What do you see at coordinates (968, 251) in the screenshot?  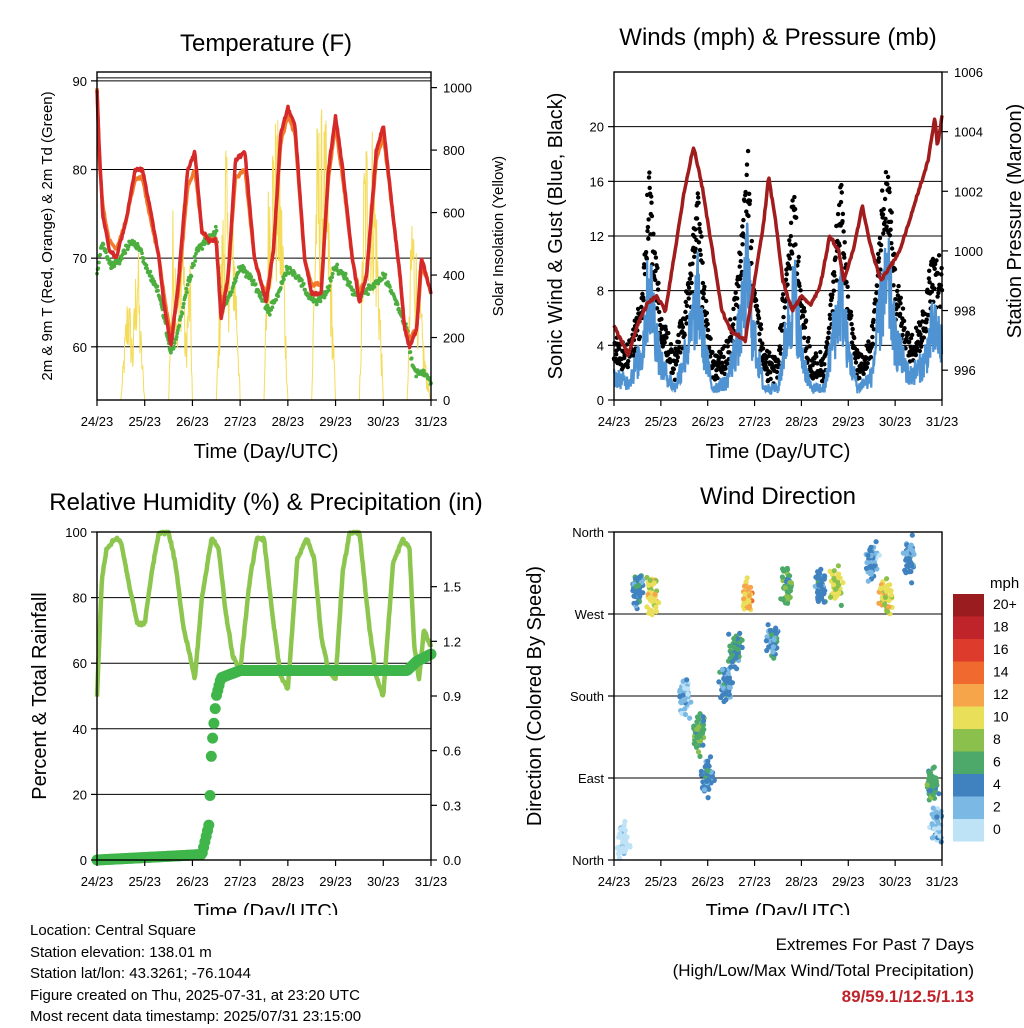 I see `y2-tick-label: 1000` at bounding box center [968, 251].